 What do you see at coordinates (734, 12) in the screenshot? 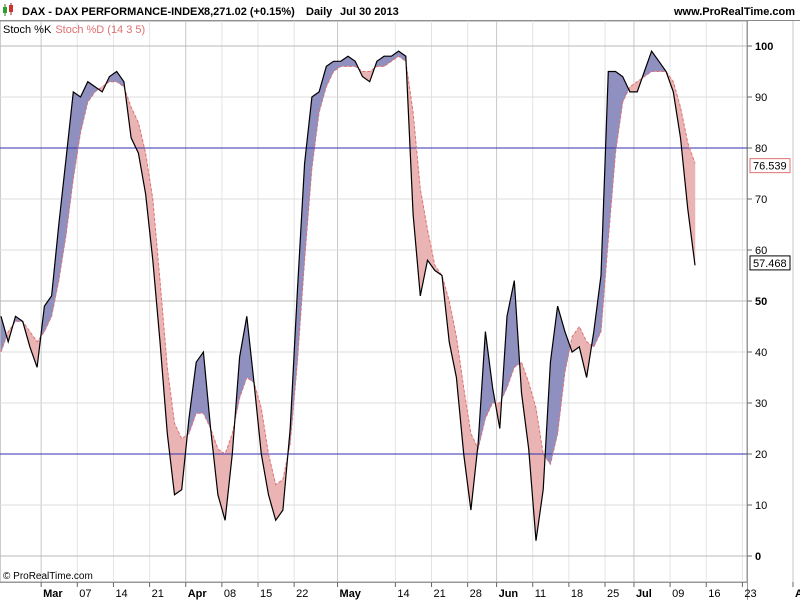
I see `site-url: www.ProRealTime.com` at bounding box center [734, 12].